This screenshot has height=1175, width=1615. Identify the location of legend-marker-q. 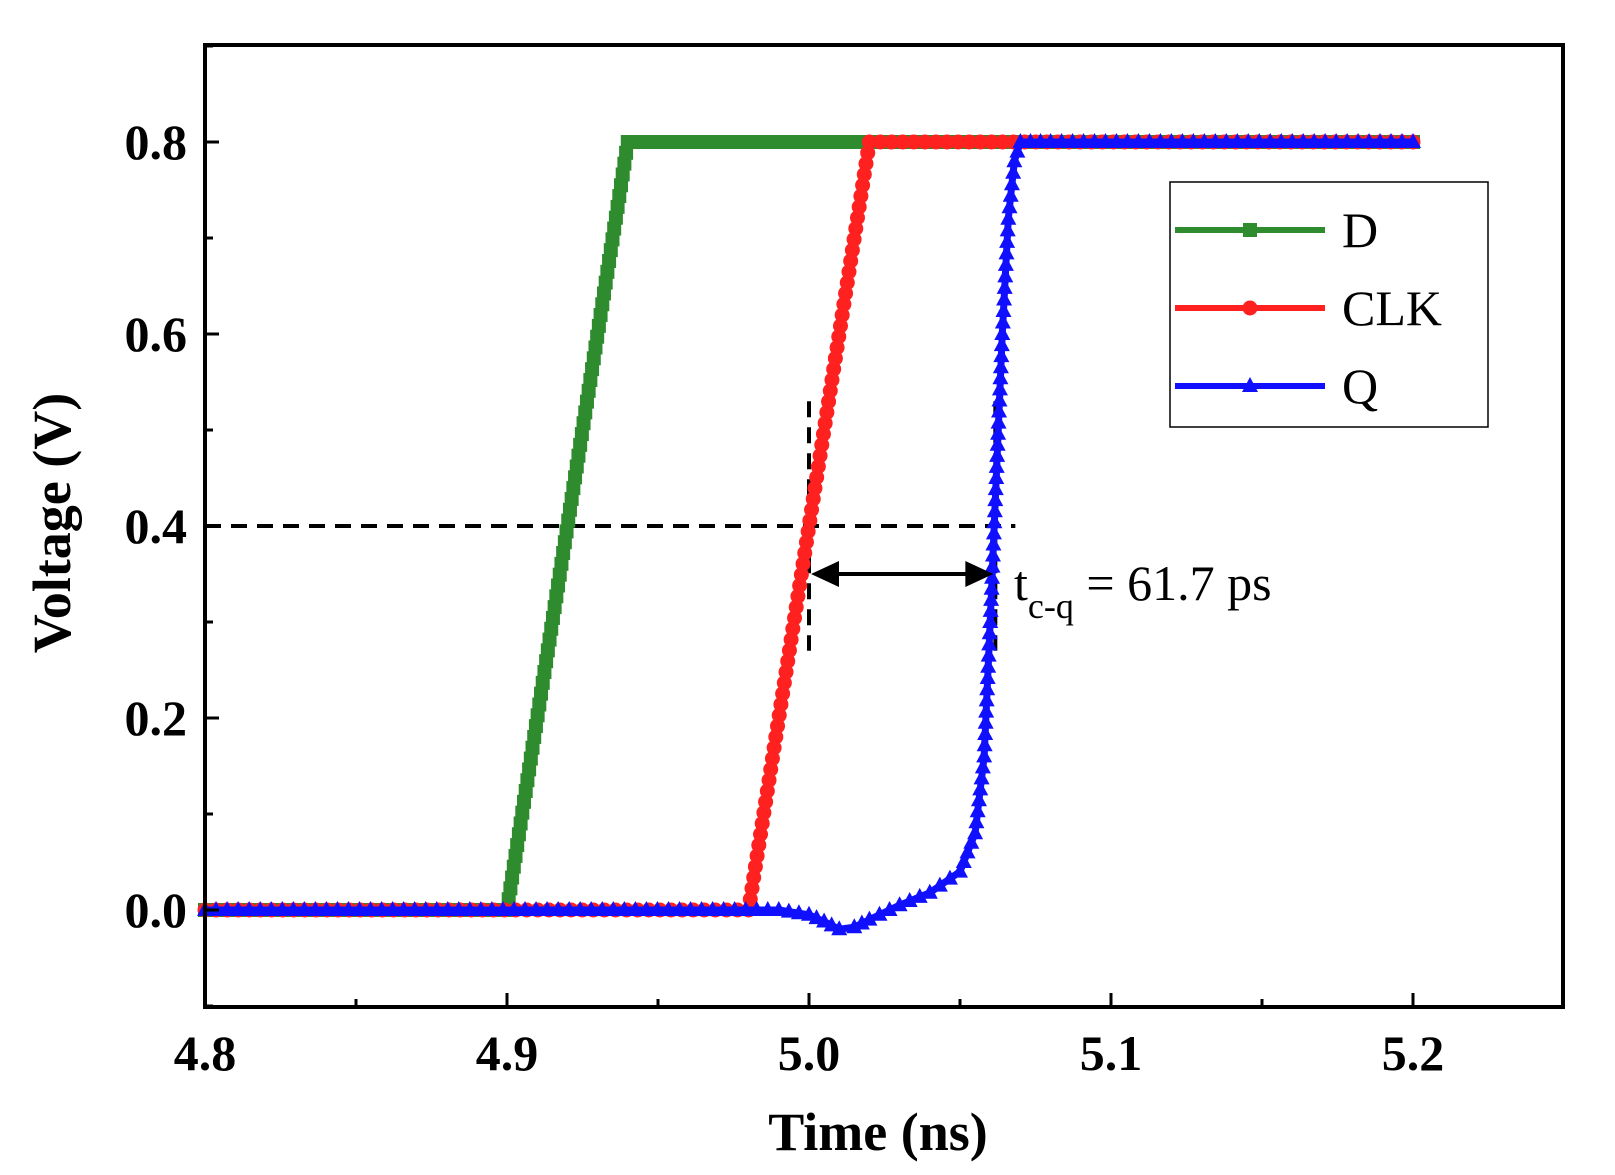
(1250, 384).